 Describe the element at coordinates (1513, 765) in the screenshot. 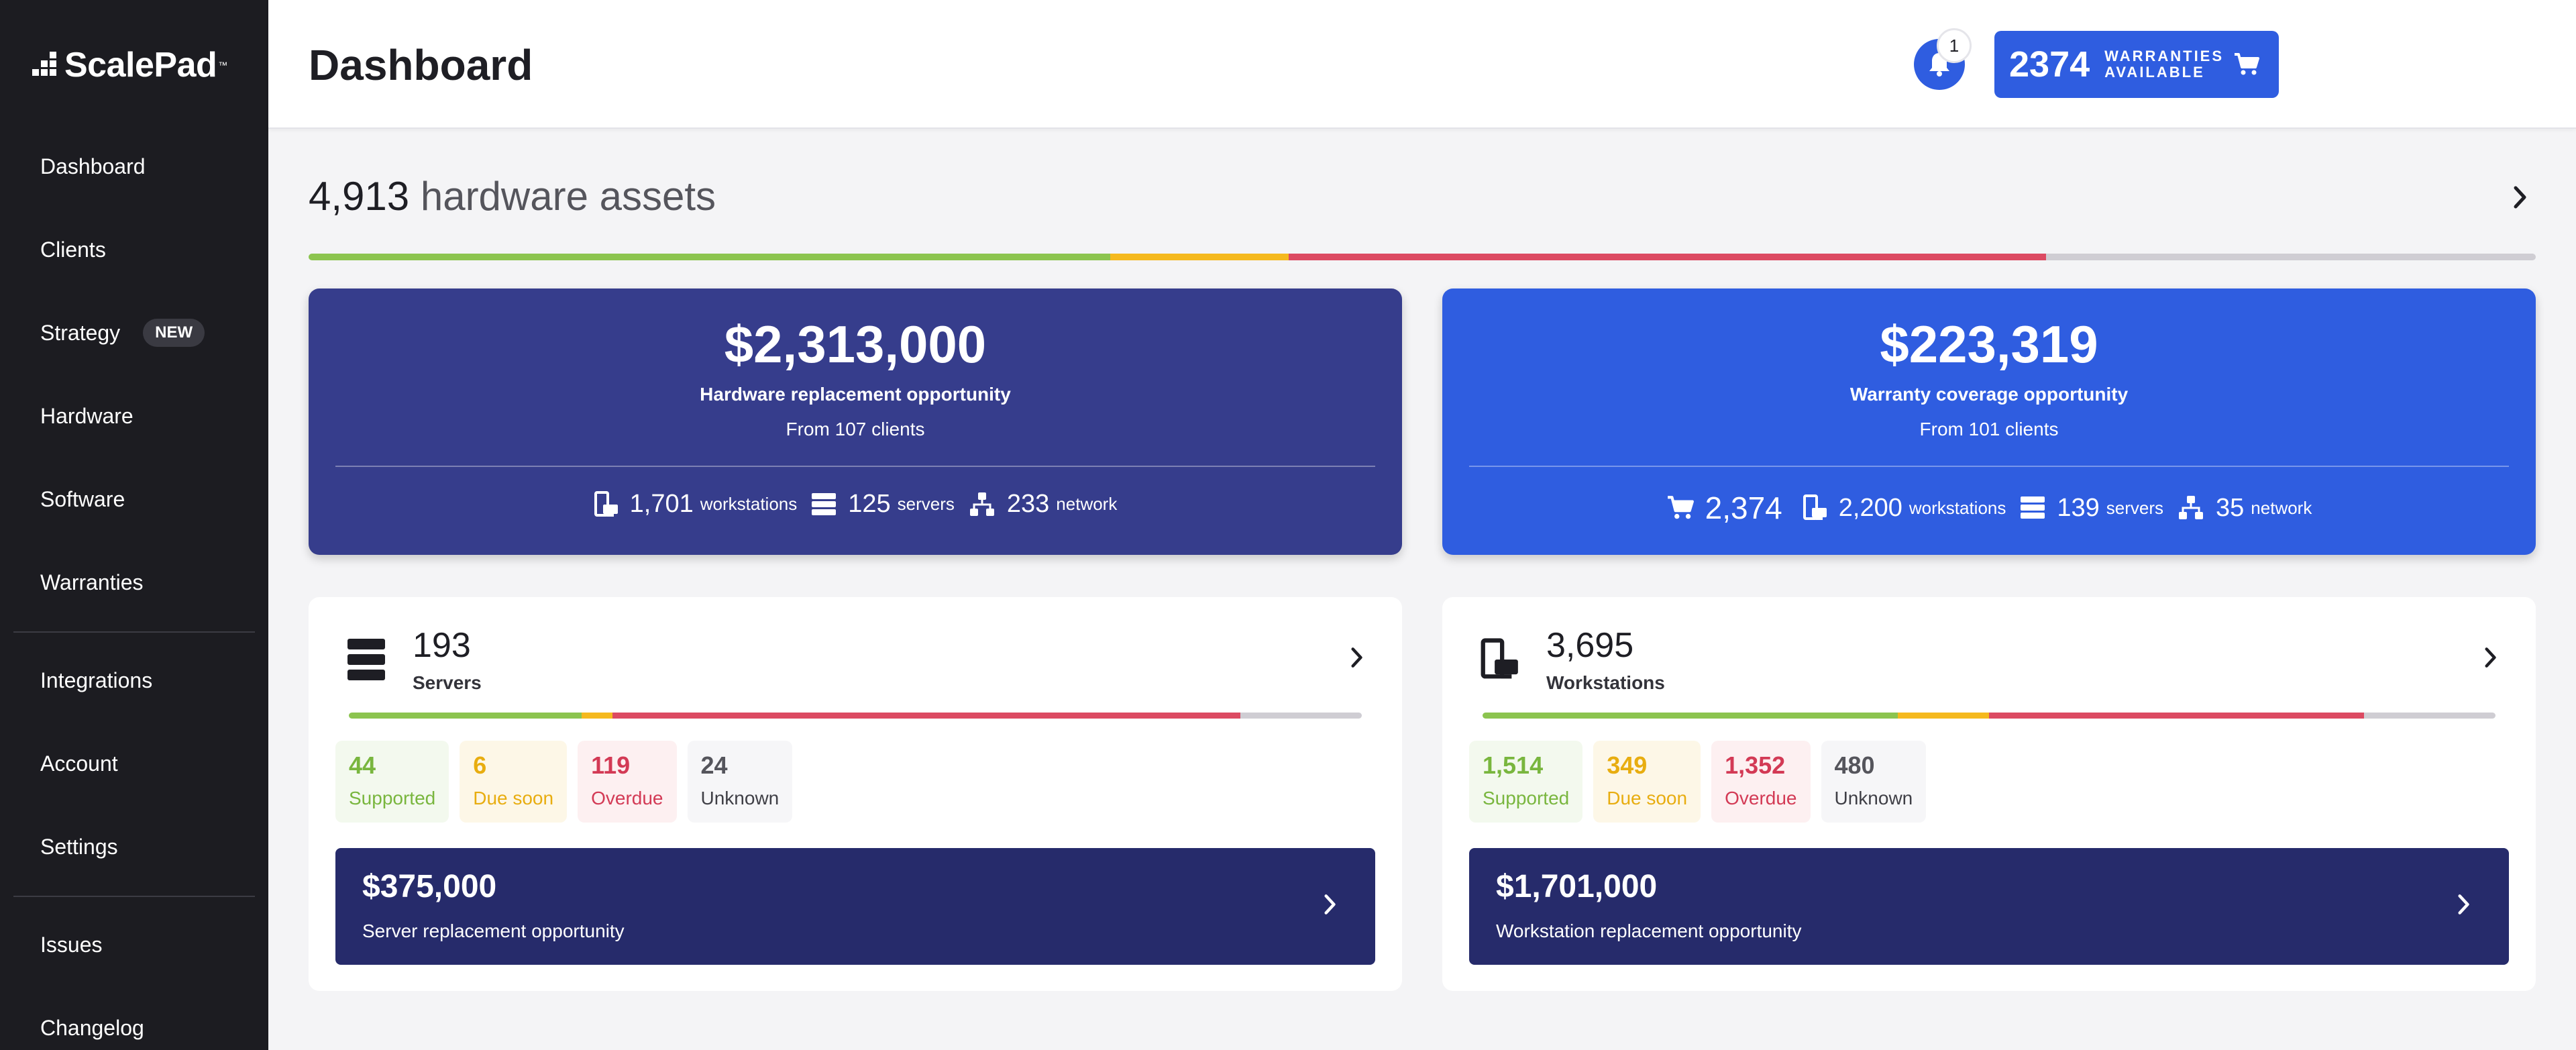

I see `chip-value: 1,514` at that location.